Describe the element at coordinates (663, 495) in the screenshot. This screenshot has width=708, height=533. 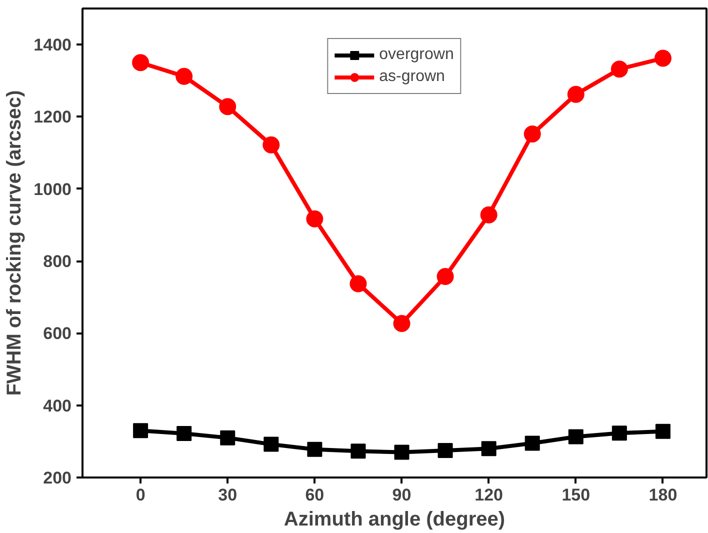
I see `x-tick-label: 180` at that location.